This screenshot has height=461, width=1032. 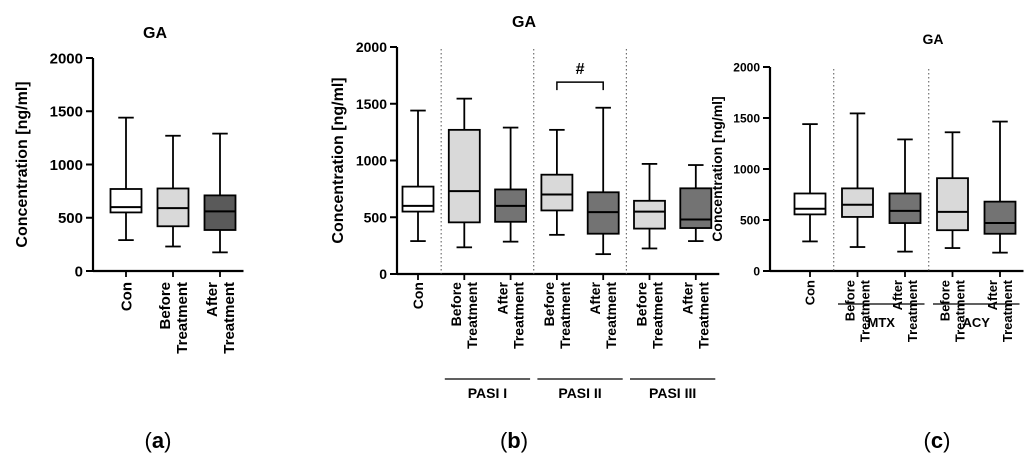 What do you see at coordinates (514, 440) in the screenshot?
I see `panel-label: (b)` at bounding box center [514, 440].